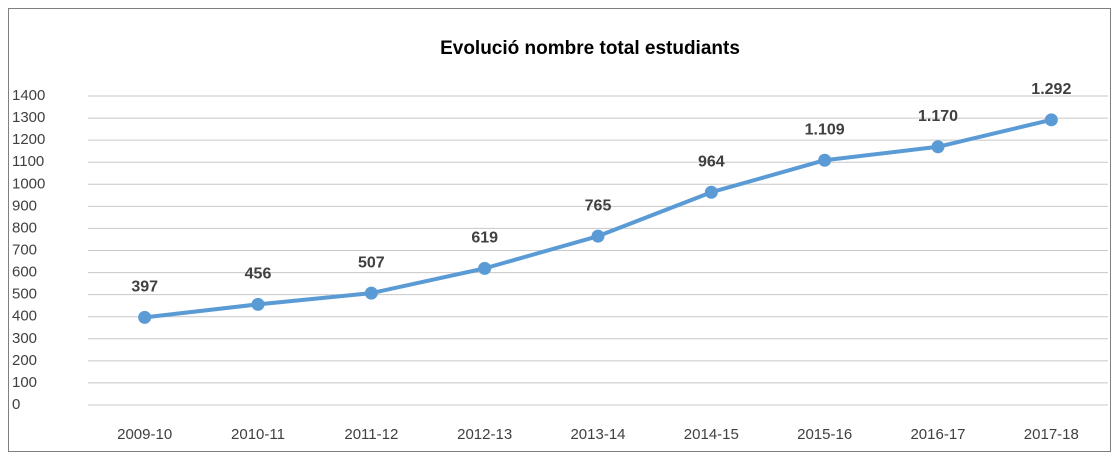 Image resolution: width=1120 pixels, height=455 pixels. Describe the element at coordinates (937, 434) in the screenshot. I see `x-tick-label: 2016-17` at that location.